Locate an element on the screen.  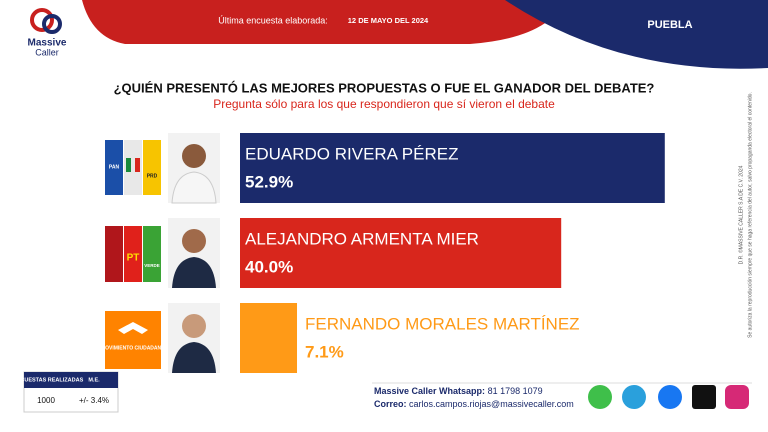
photos is located at coordinates (194, 253).